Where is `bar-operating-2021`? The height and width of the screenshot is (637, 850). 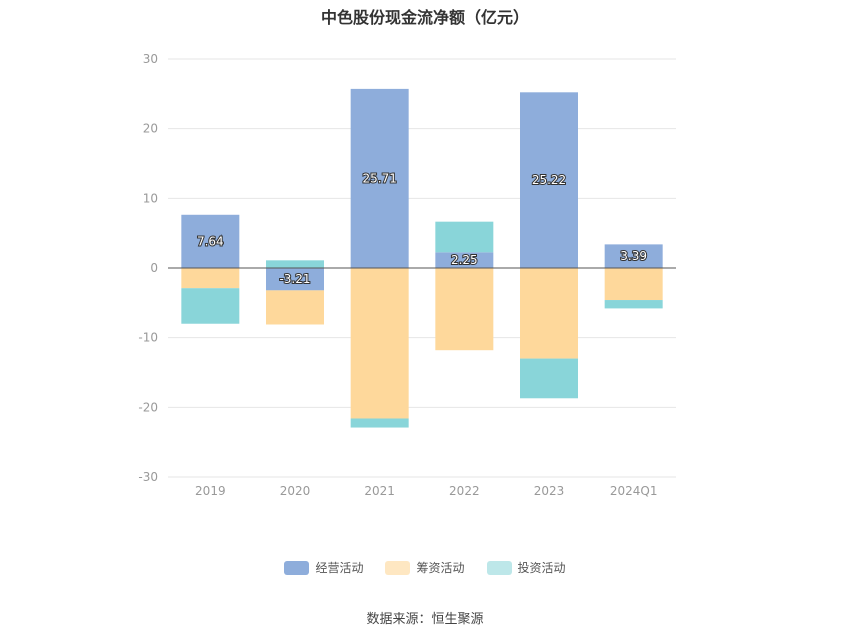 bar-operating-2021 is located at coordinates (379, 178).